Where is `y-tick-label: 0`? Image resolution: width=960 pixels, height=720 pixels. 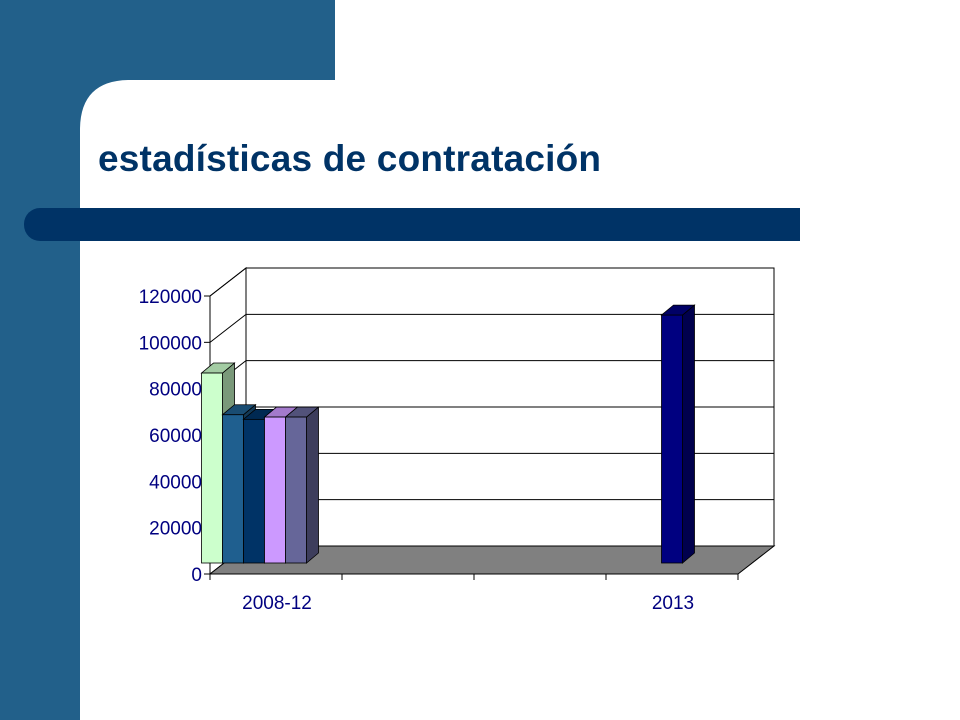
y-tick-label: 0 is located at coordinates (196, 575).